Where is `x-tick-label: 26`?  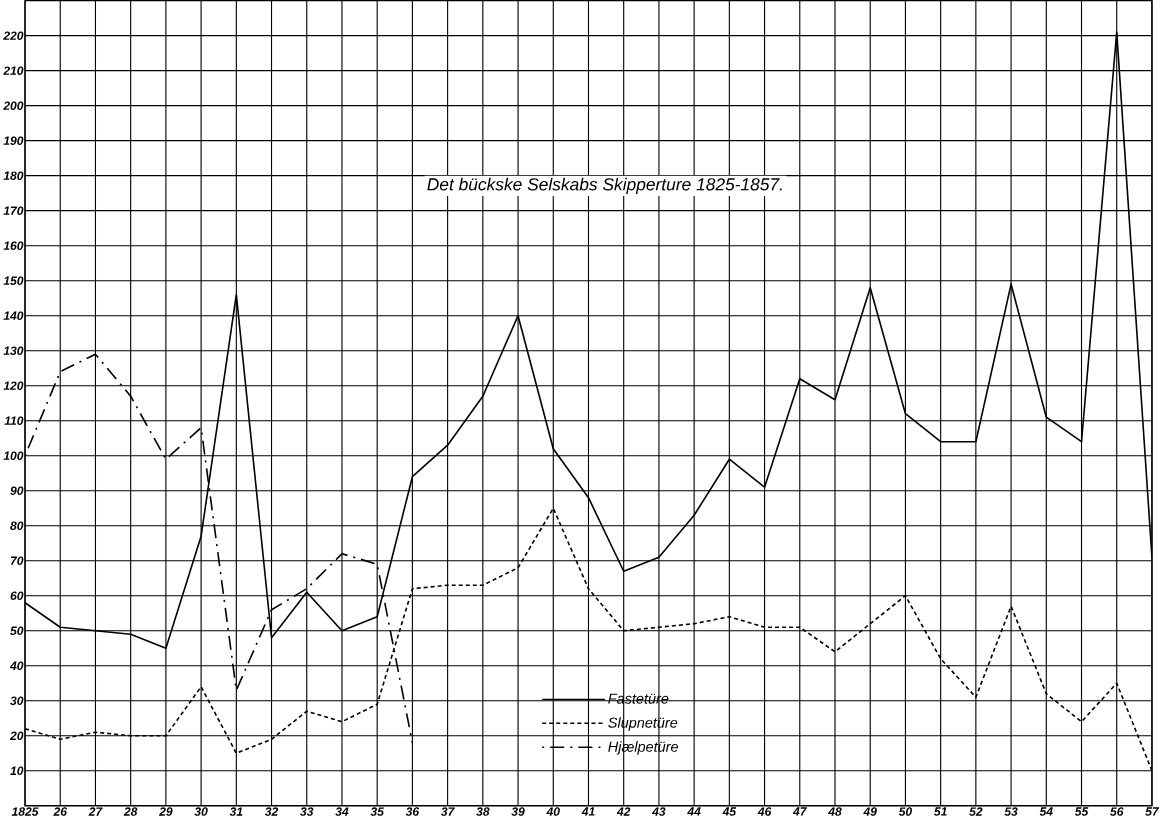
x-tick-label: 26 is located at coordinates (60, 811).